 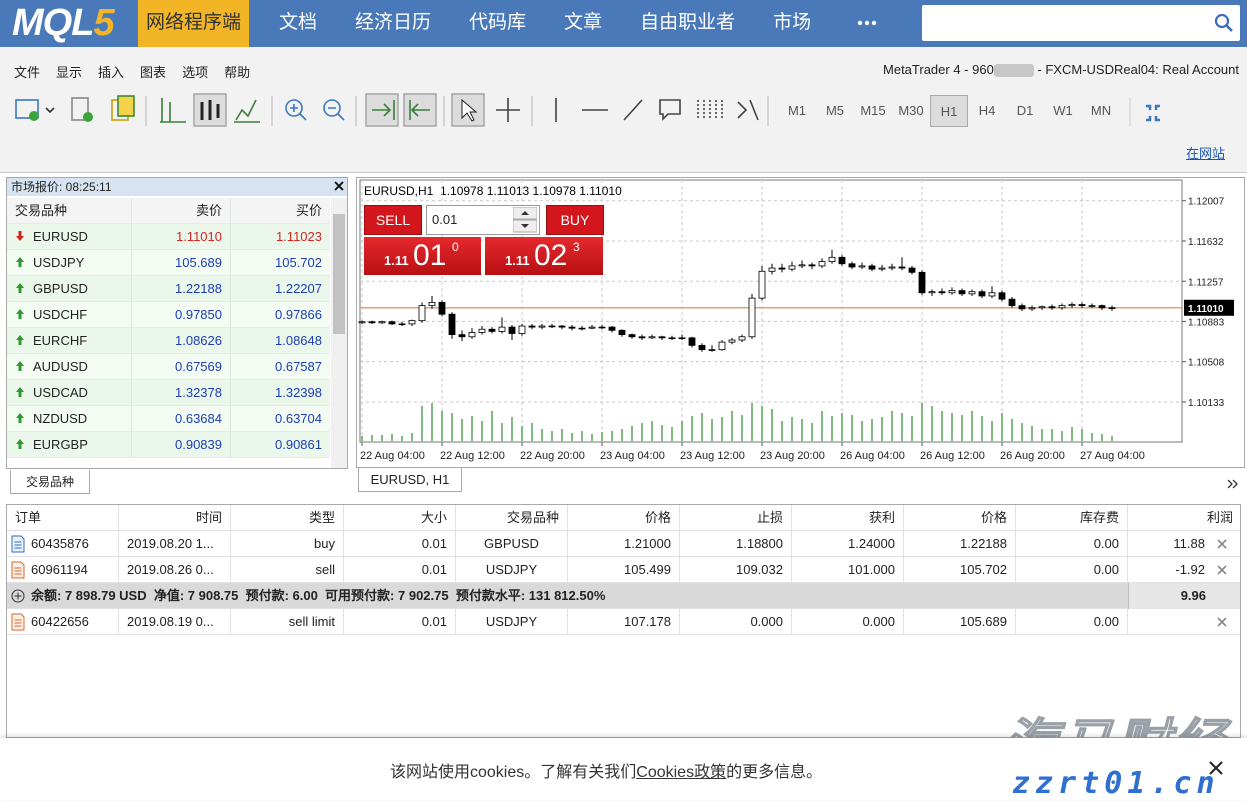 I want to click on title-suffix: - FXCM-USDReal04: Real Account, so click(x=1136, y=69).